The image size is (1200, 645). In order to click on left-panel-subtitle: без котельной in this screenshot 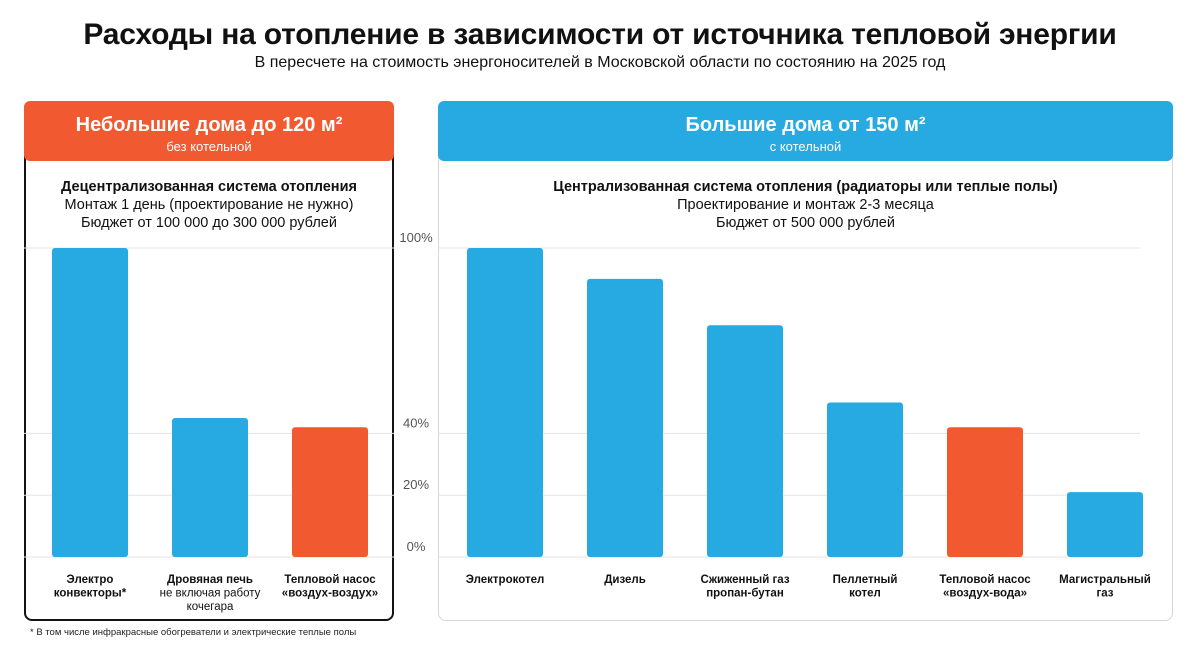, I will do `click(209, 146)`.